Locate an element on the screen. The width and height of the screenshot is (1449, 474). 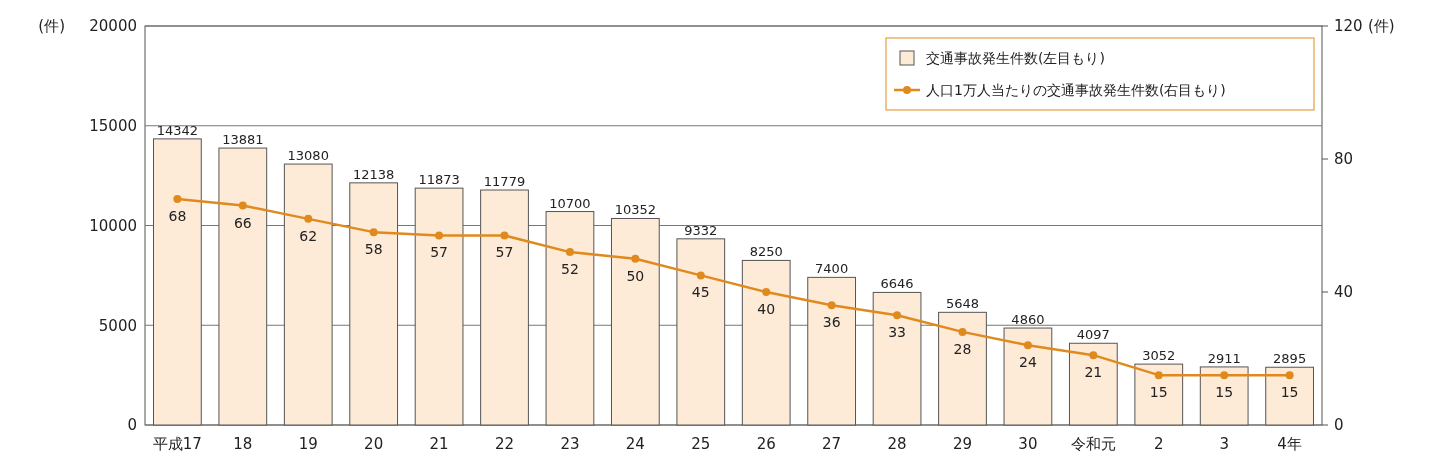
data-label: 13080 is located at coordinates (308, 156).